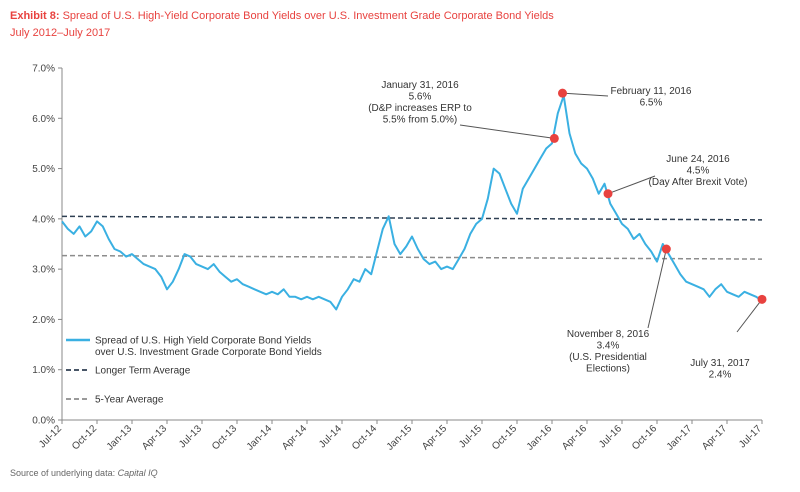 The width and height of the screenshot is (800, 492). Describe the element at coordinates (84, 437) in the screenshot. I see `x-tick-label: Oct-12` at that location.